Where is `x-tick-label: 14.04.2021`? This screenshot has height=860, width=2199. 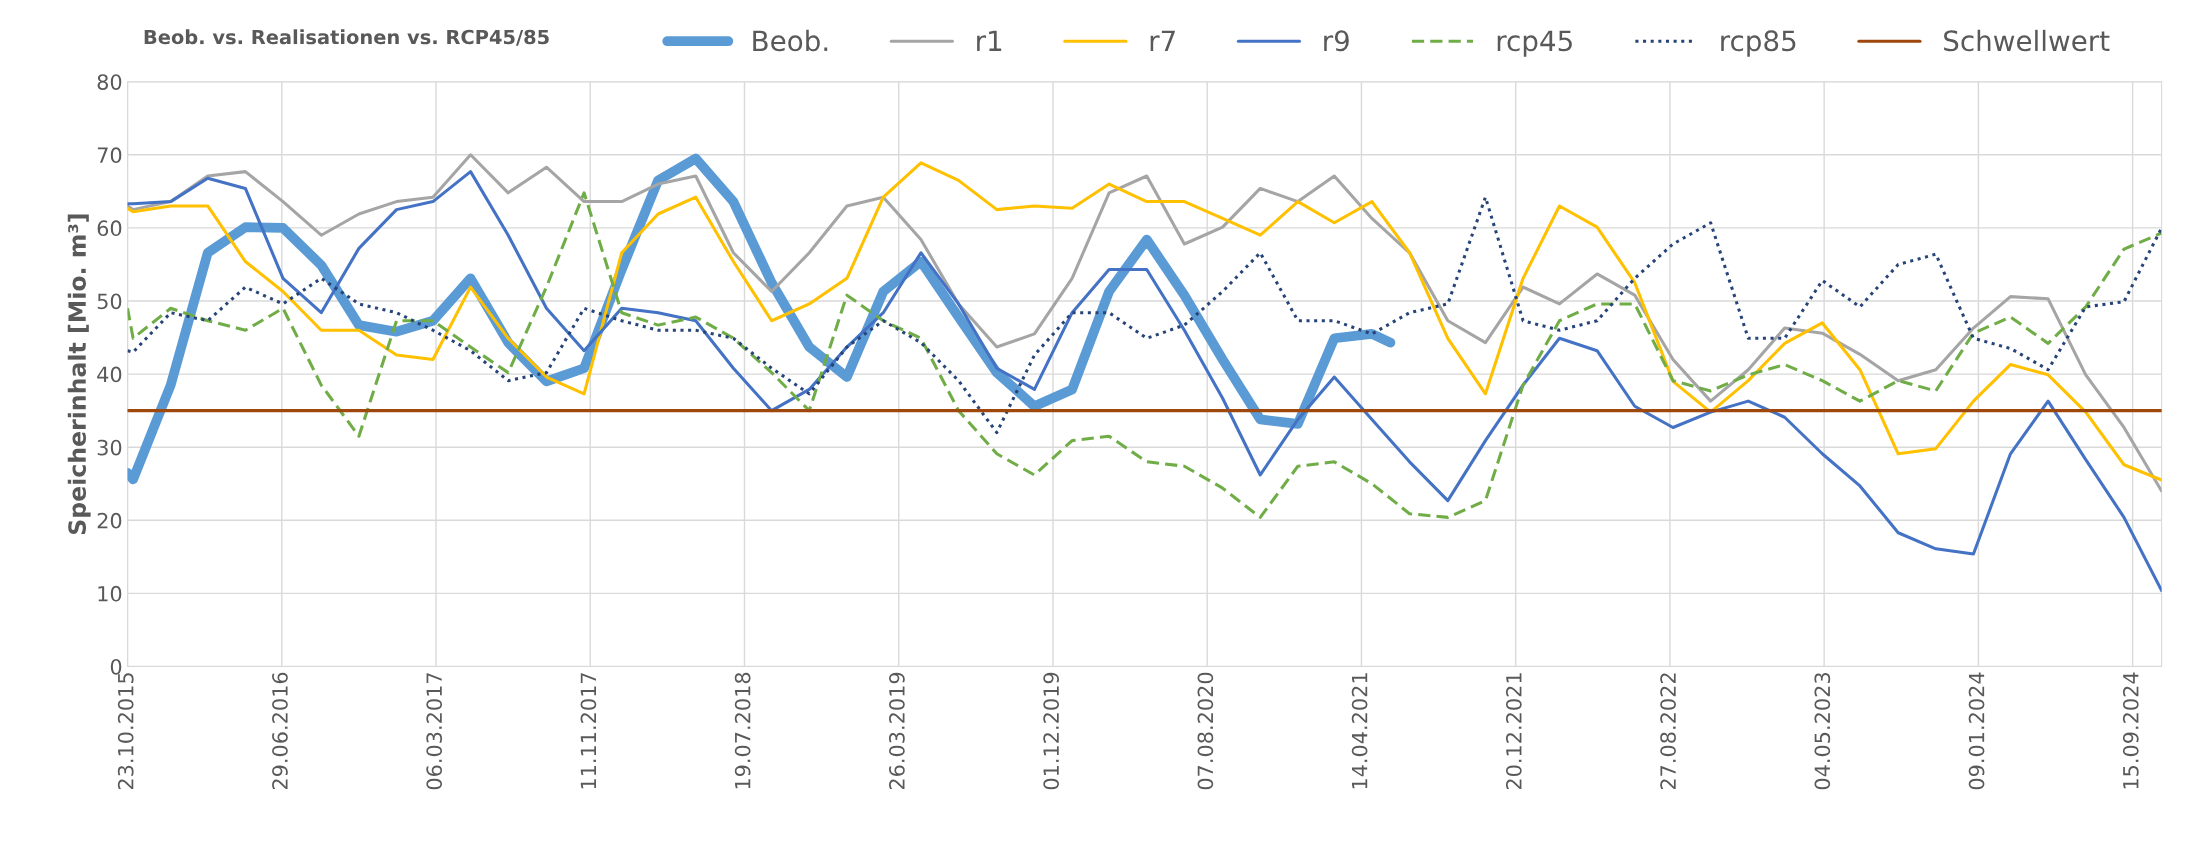 x-tick-label: 14.04.2021 is located at coordinates (1359, 731).